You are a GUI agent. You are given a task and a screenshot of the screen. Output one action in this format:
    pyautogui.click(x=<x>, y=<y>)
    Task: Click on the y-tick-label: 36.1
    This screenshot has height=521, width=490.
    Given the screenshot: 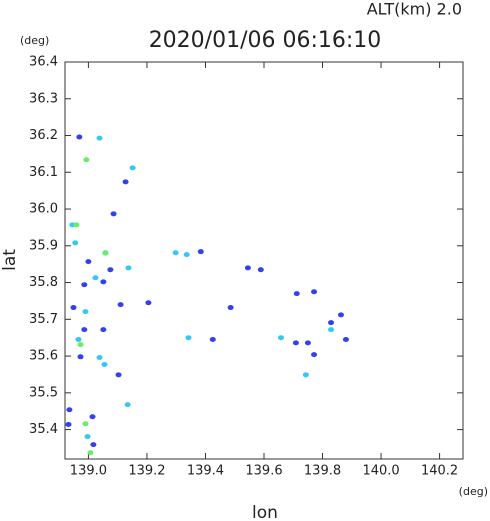 What is the action you would take?
    pyautogui.click(x=43, y=172)
    